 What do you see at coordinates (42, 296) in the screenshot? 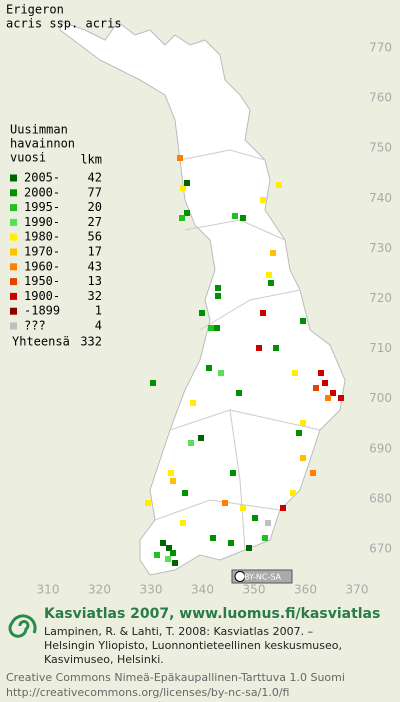
I see `legend-label: 1900-` at bounding box center [42, 296].